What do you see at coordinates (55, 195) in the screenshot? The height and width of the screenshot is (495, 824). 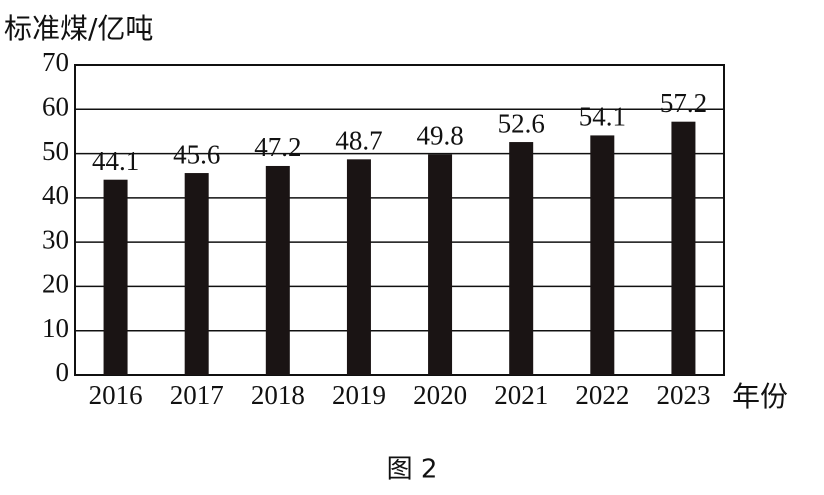 I see `y-tick-label: 40` at bounding box center [55, 195].